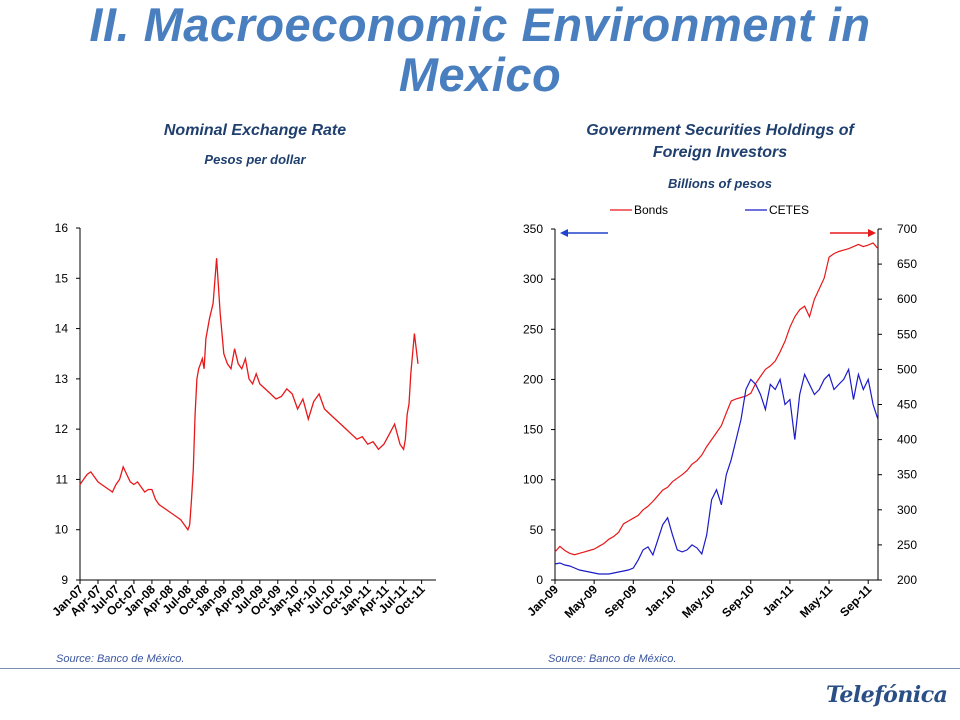  I want to click on fx-y-tick-label: 9, so click(64, 580).